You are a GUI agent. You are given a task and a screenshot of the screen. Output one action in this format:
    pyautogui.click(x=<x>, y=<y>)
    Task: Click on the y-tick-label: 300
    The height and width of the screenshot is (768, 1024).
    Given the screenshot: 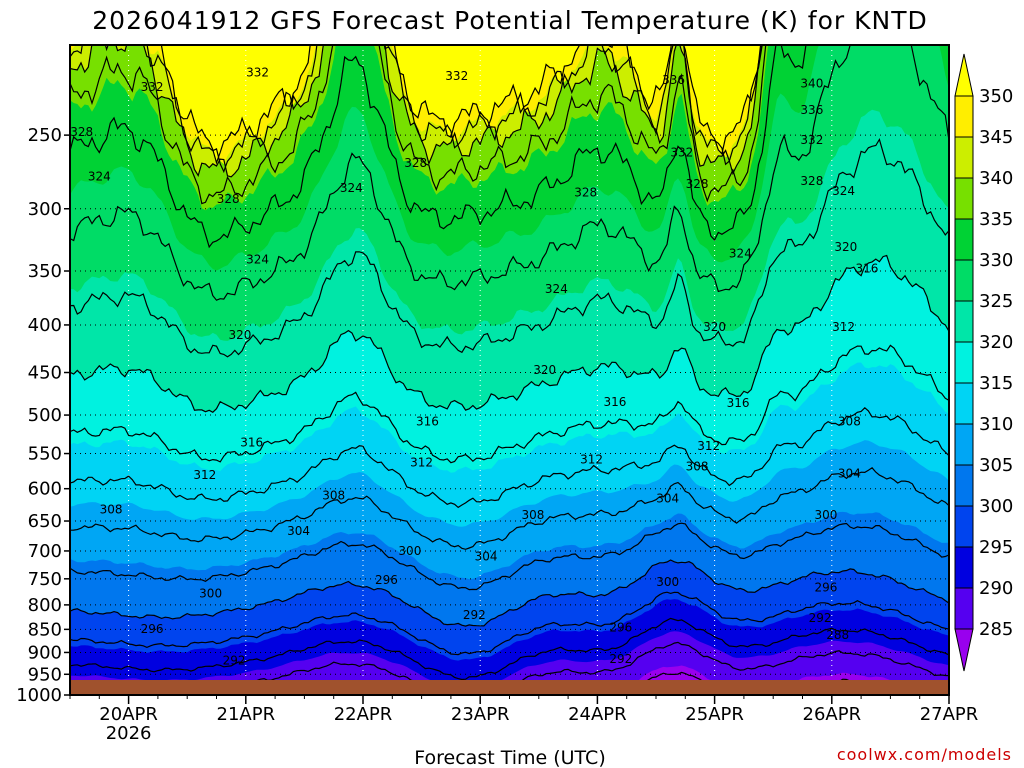 What is the action you would take?
    pyautogui.click(x=45, y=209)
    